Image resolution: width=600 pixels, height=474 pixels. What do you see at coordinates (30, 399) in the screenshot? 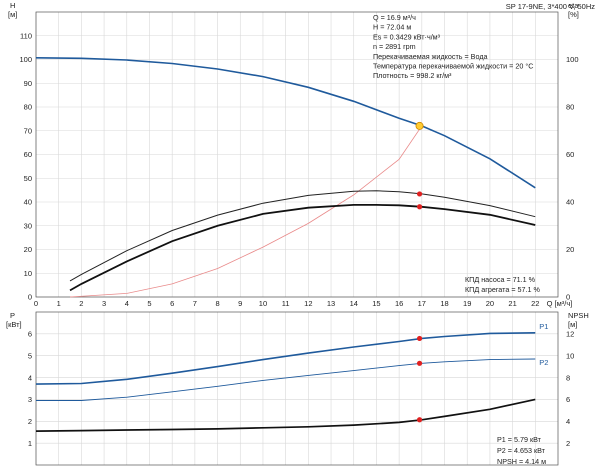
I see `p-tick-label: 3` at bounding box center [30, 399].